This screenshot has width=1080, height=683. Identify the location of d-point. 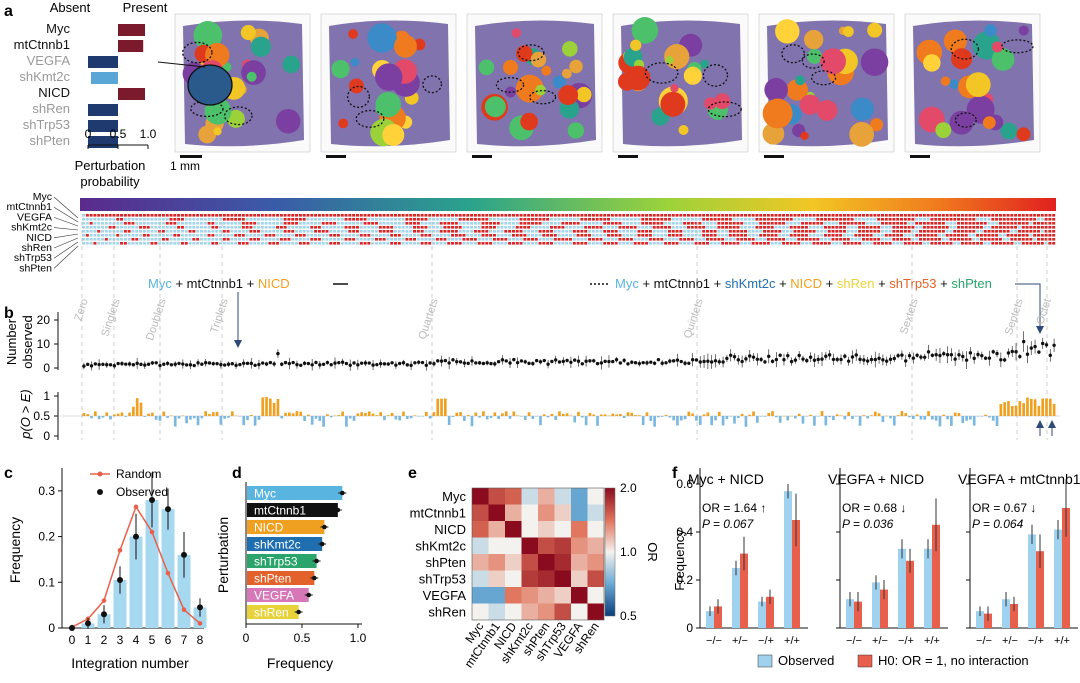
(309, 595).